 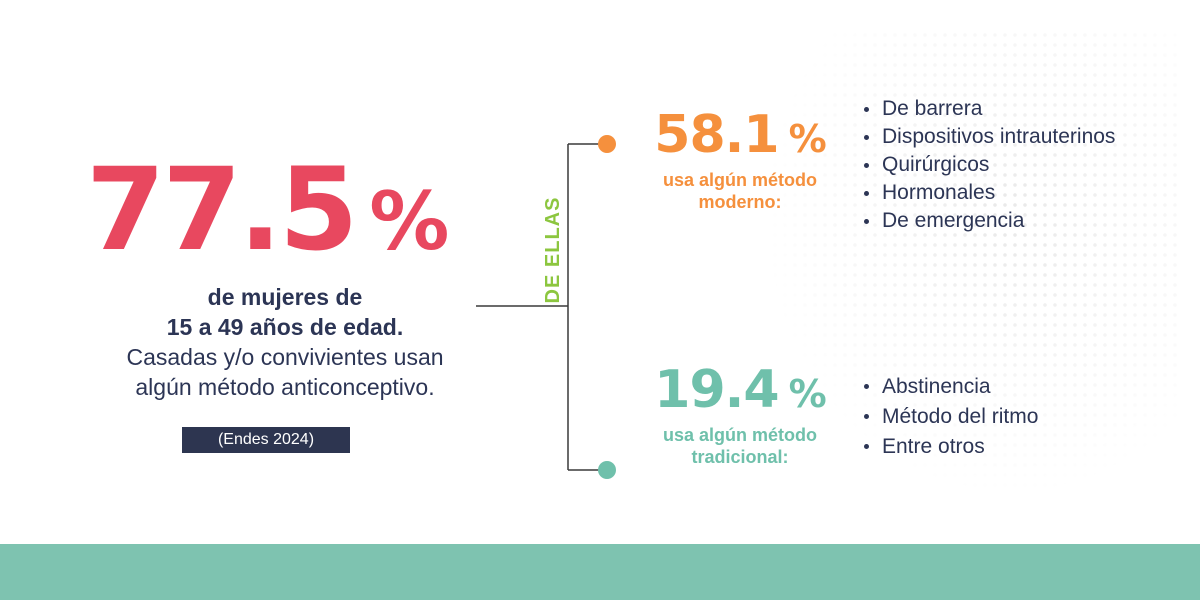 I want to click on source-badge: (Endes 2024), so click(x=266, y=440).